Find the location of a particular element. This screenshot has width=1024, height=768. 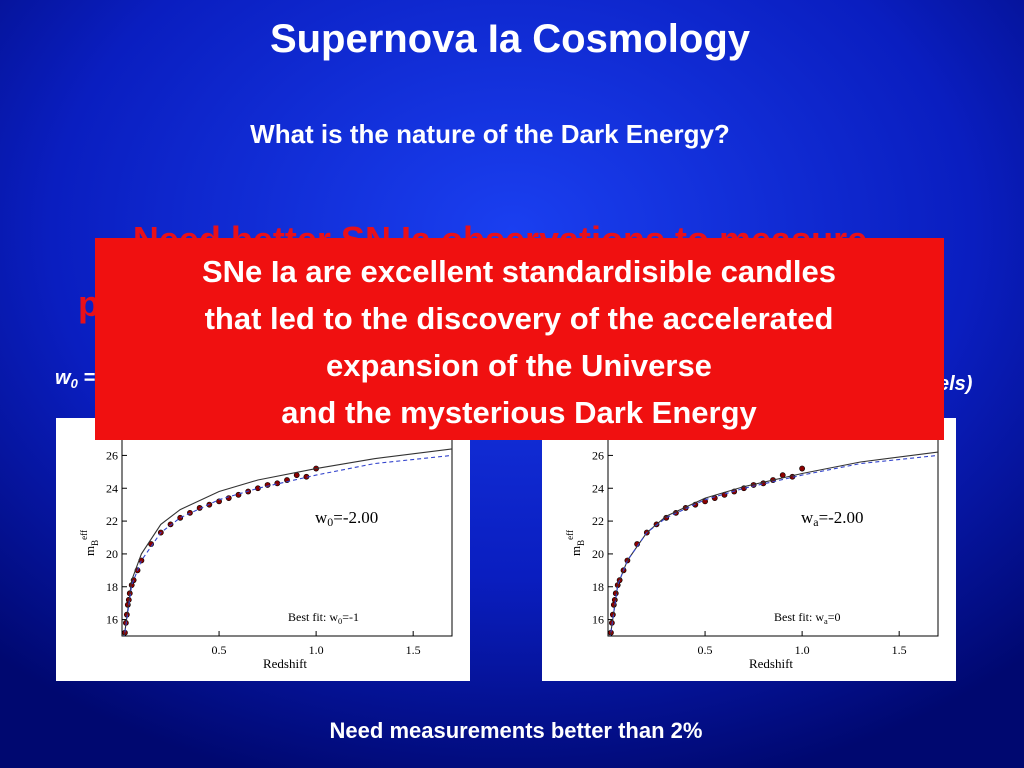

callout-line: expansion of the Universe is located at coordinates (519, 365).